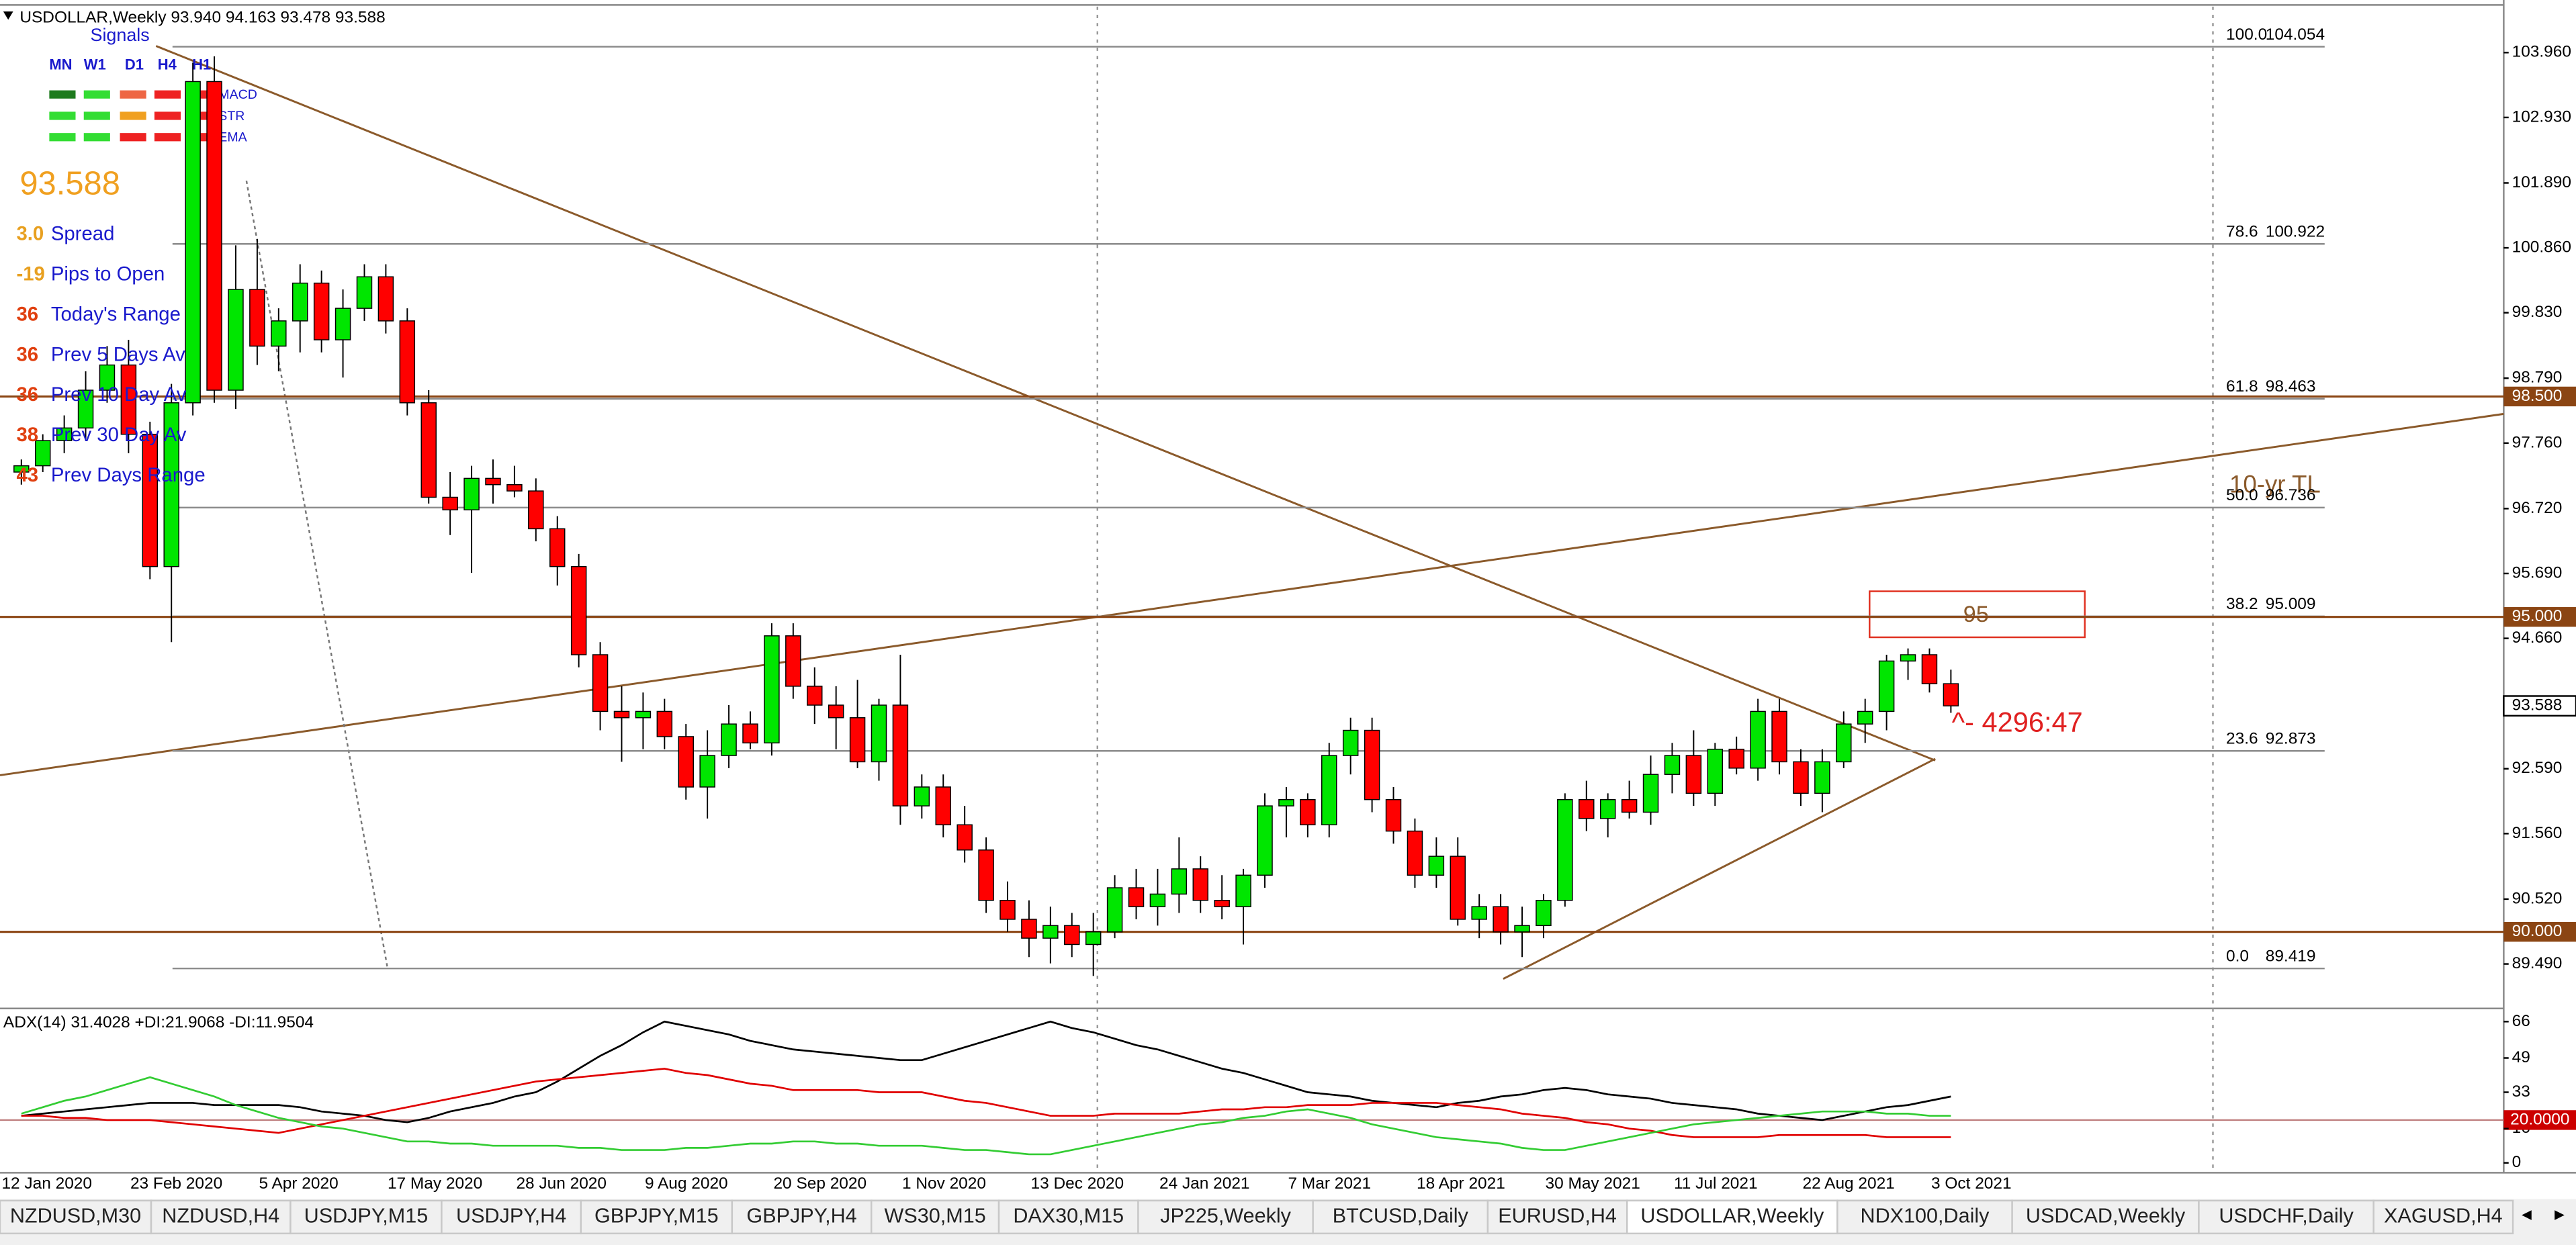 This screenshot has height=1245, width=2576. I want to click on fib-level: 78.6, so click(2242, 232).